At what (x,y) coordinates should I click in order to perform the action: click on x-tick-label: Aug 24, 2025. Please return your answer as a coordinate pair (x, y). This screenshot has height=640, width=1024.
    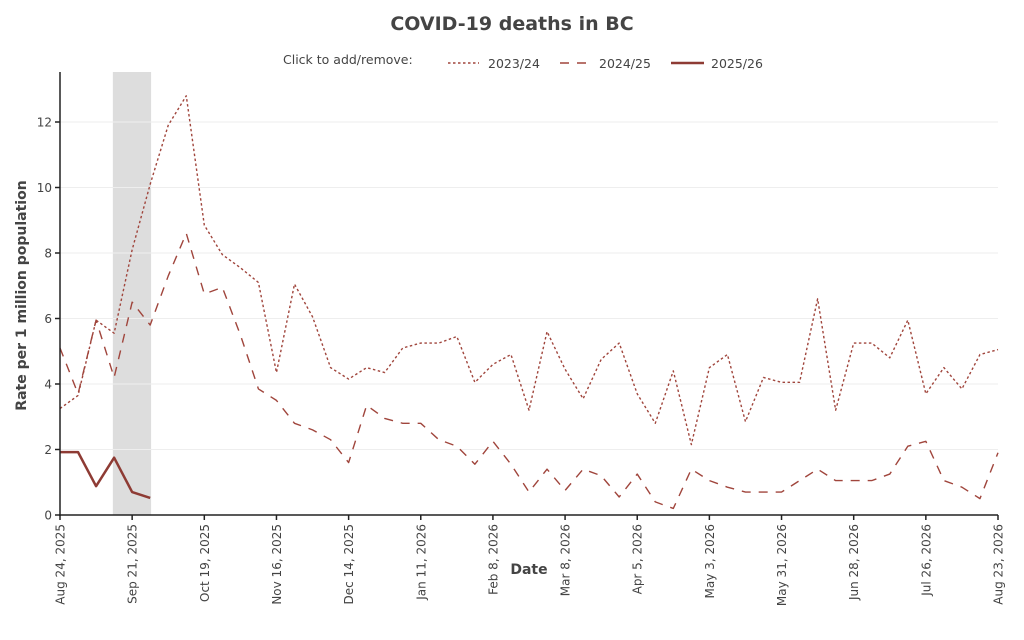
    Looking at the image, I should click on (61, 564).